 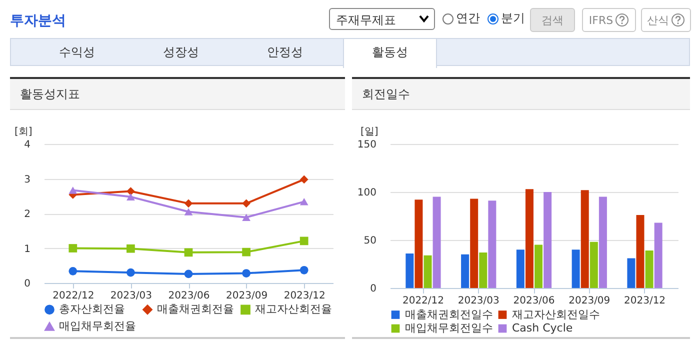 I want to click on legend-label: 매출채권회전일수, so click(x=449, y=314).